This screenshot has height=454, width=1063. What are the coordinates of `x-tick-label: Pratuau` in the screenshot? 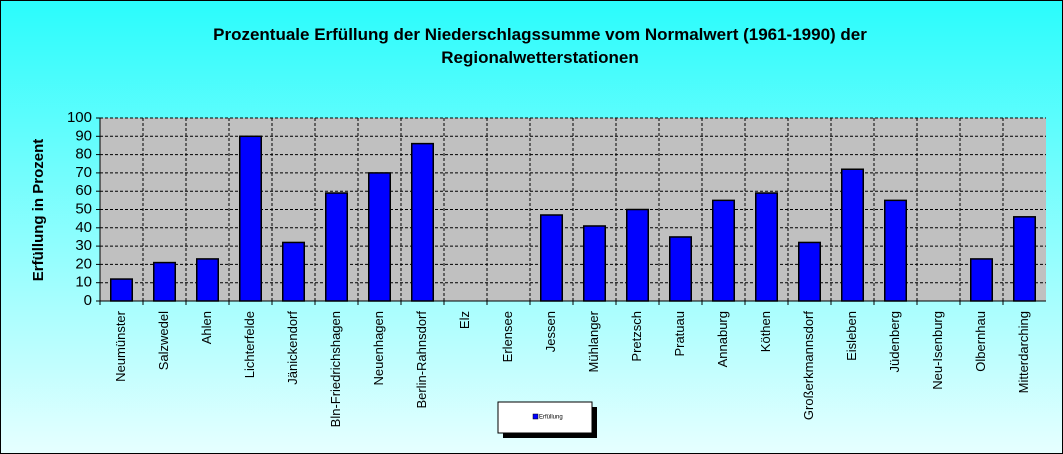 It's located at (679, 334).